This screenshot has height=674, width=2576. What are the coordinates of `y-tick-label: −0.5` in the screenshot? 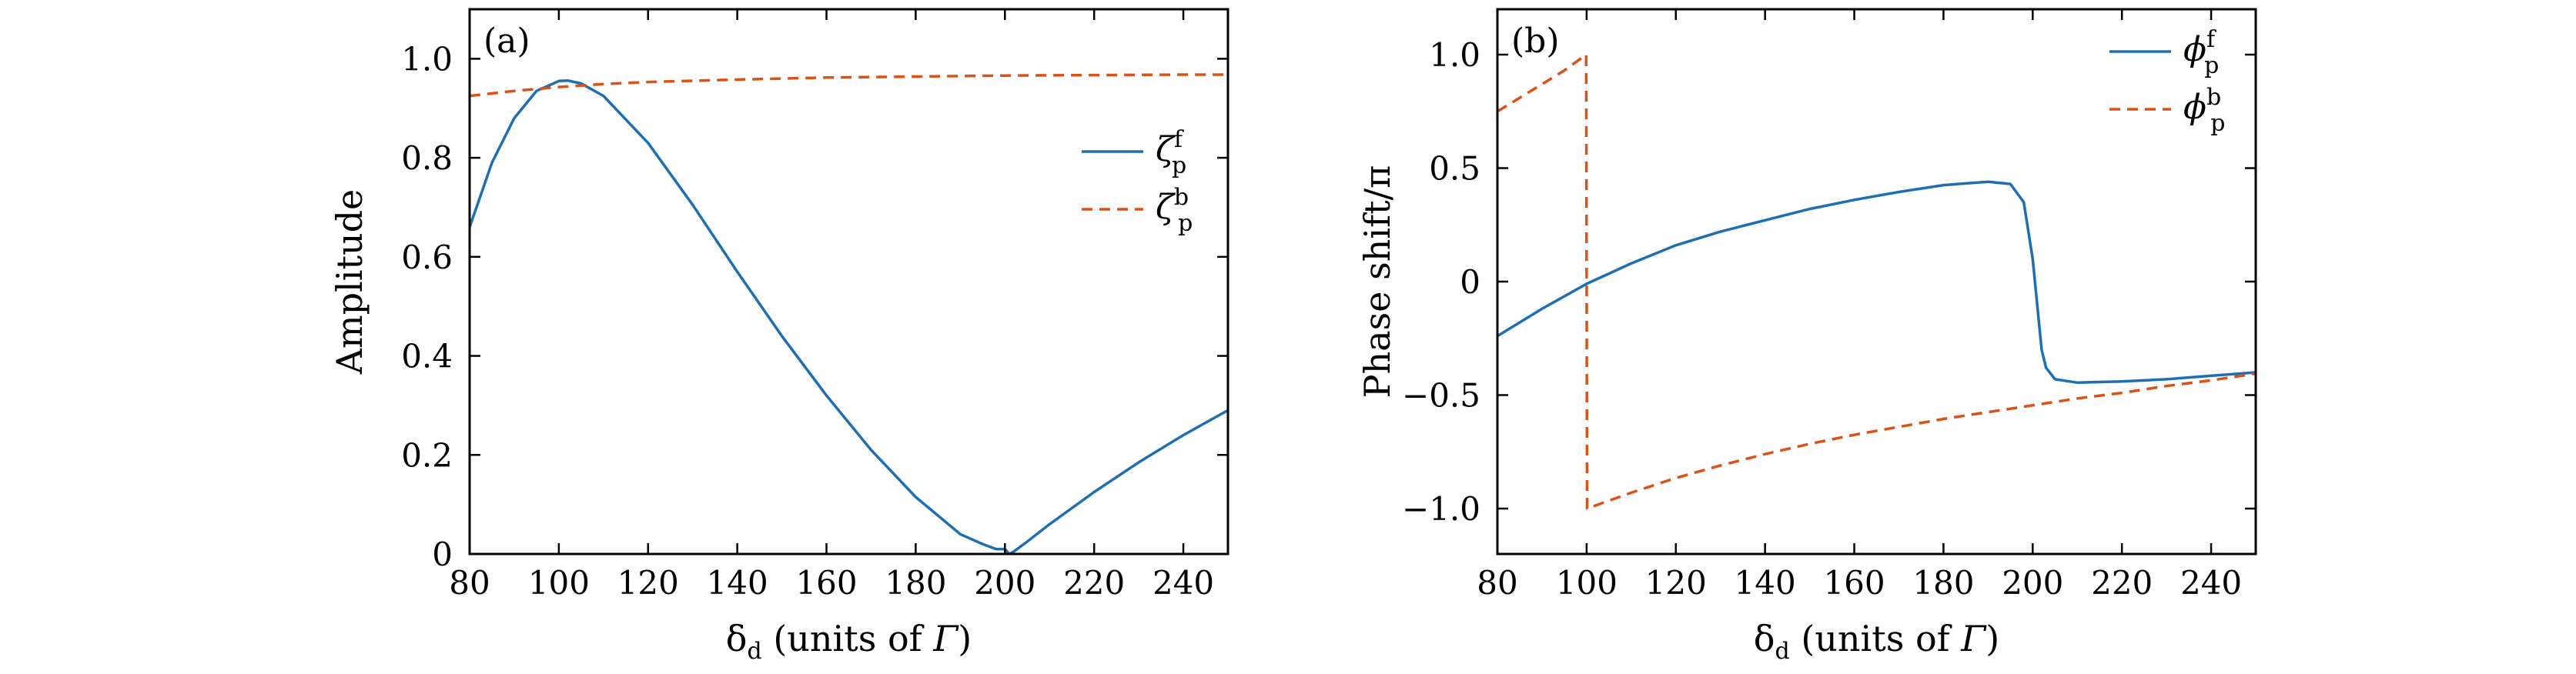 It's located at (1441, 396).